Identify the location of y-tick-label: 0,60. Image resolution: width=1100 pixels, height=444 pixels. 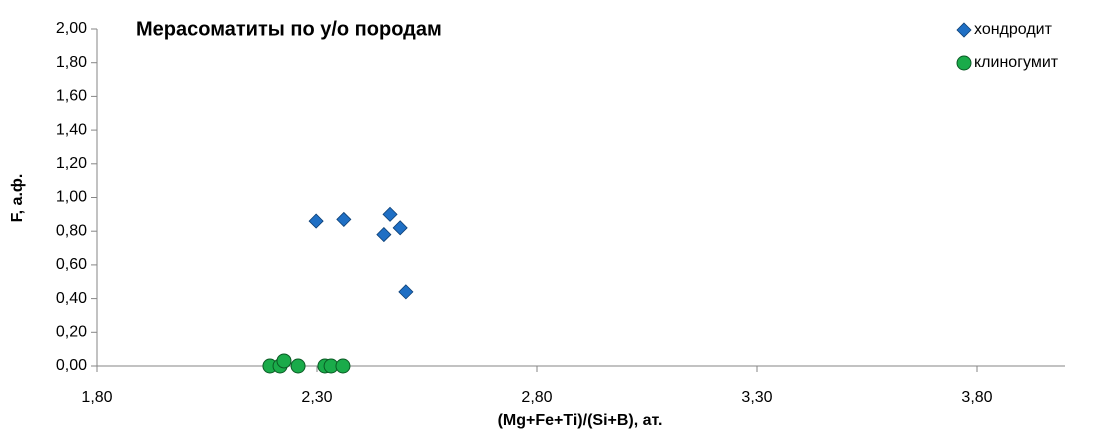
(71, 264).